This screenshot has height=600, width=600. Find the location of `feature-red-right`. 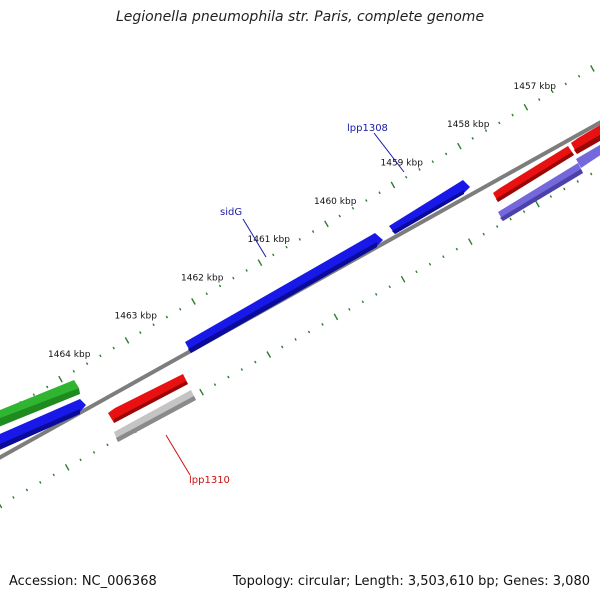

feature-red-right is located at coordinates (533, 174).